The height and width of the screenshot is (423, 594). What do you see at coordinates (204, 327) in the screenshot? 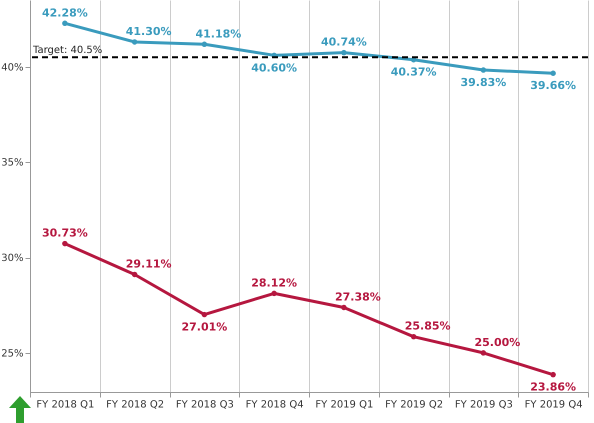
I see `data-label: 27.01%` at bounding box center [204, 327].